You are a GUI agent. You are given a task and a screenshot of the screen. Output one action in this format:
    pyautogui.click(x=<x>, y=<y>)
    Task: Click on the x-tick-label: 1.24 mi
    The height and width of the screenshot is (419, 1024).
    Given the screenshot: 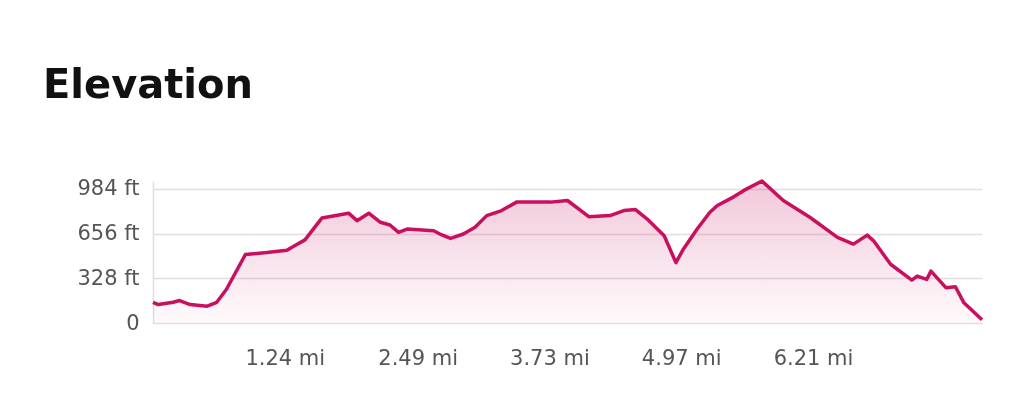 What is the action you would take?
    pyautogui.click(x=285, y=357)
    